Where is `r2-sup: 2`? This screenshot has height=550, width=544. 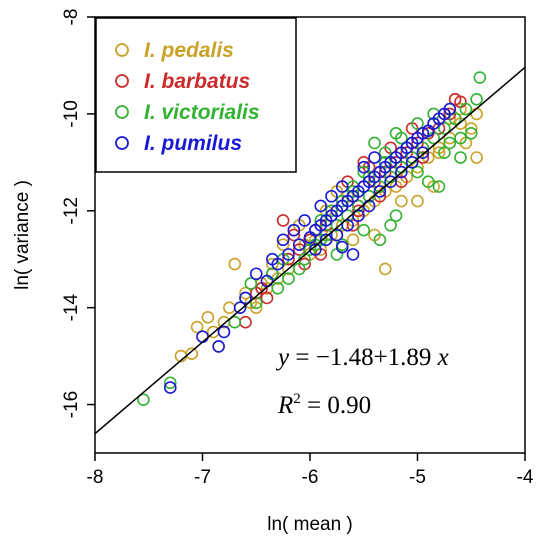
r2-sup: 2 is located at coordinates (297, 399).